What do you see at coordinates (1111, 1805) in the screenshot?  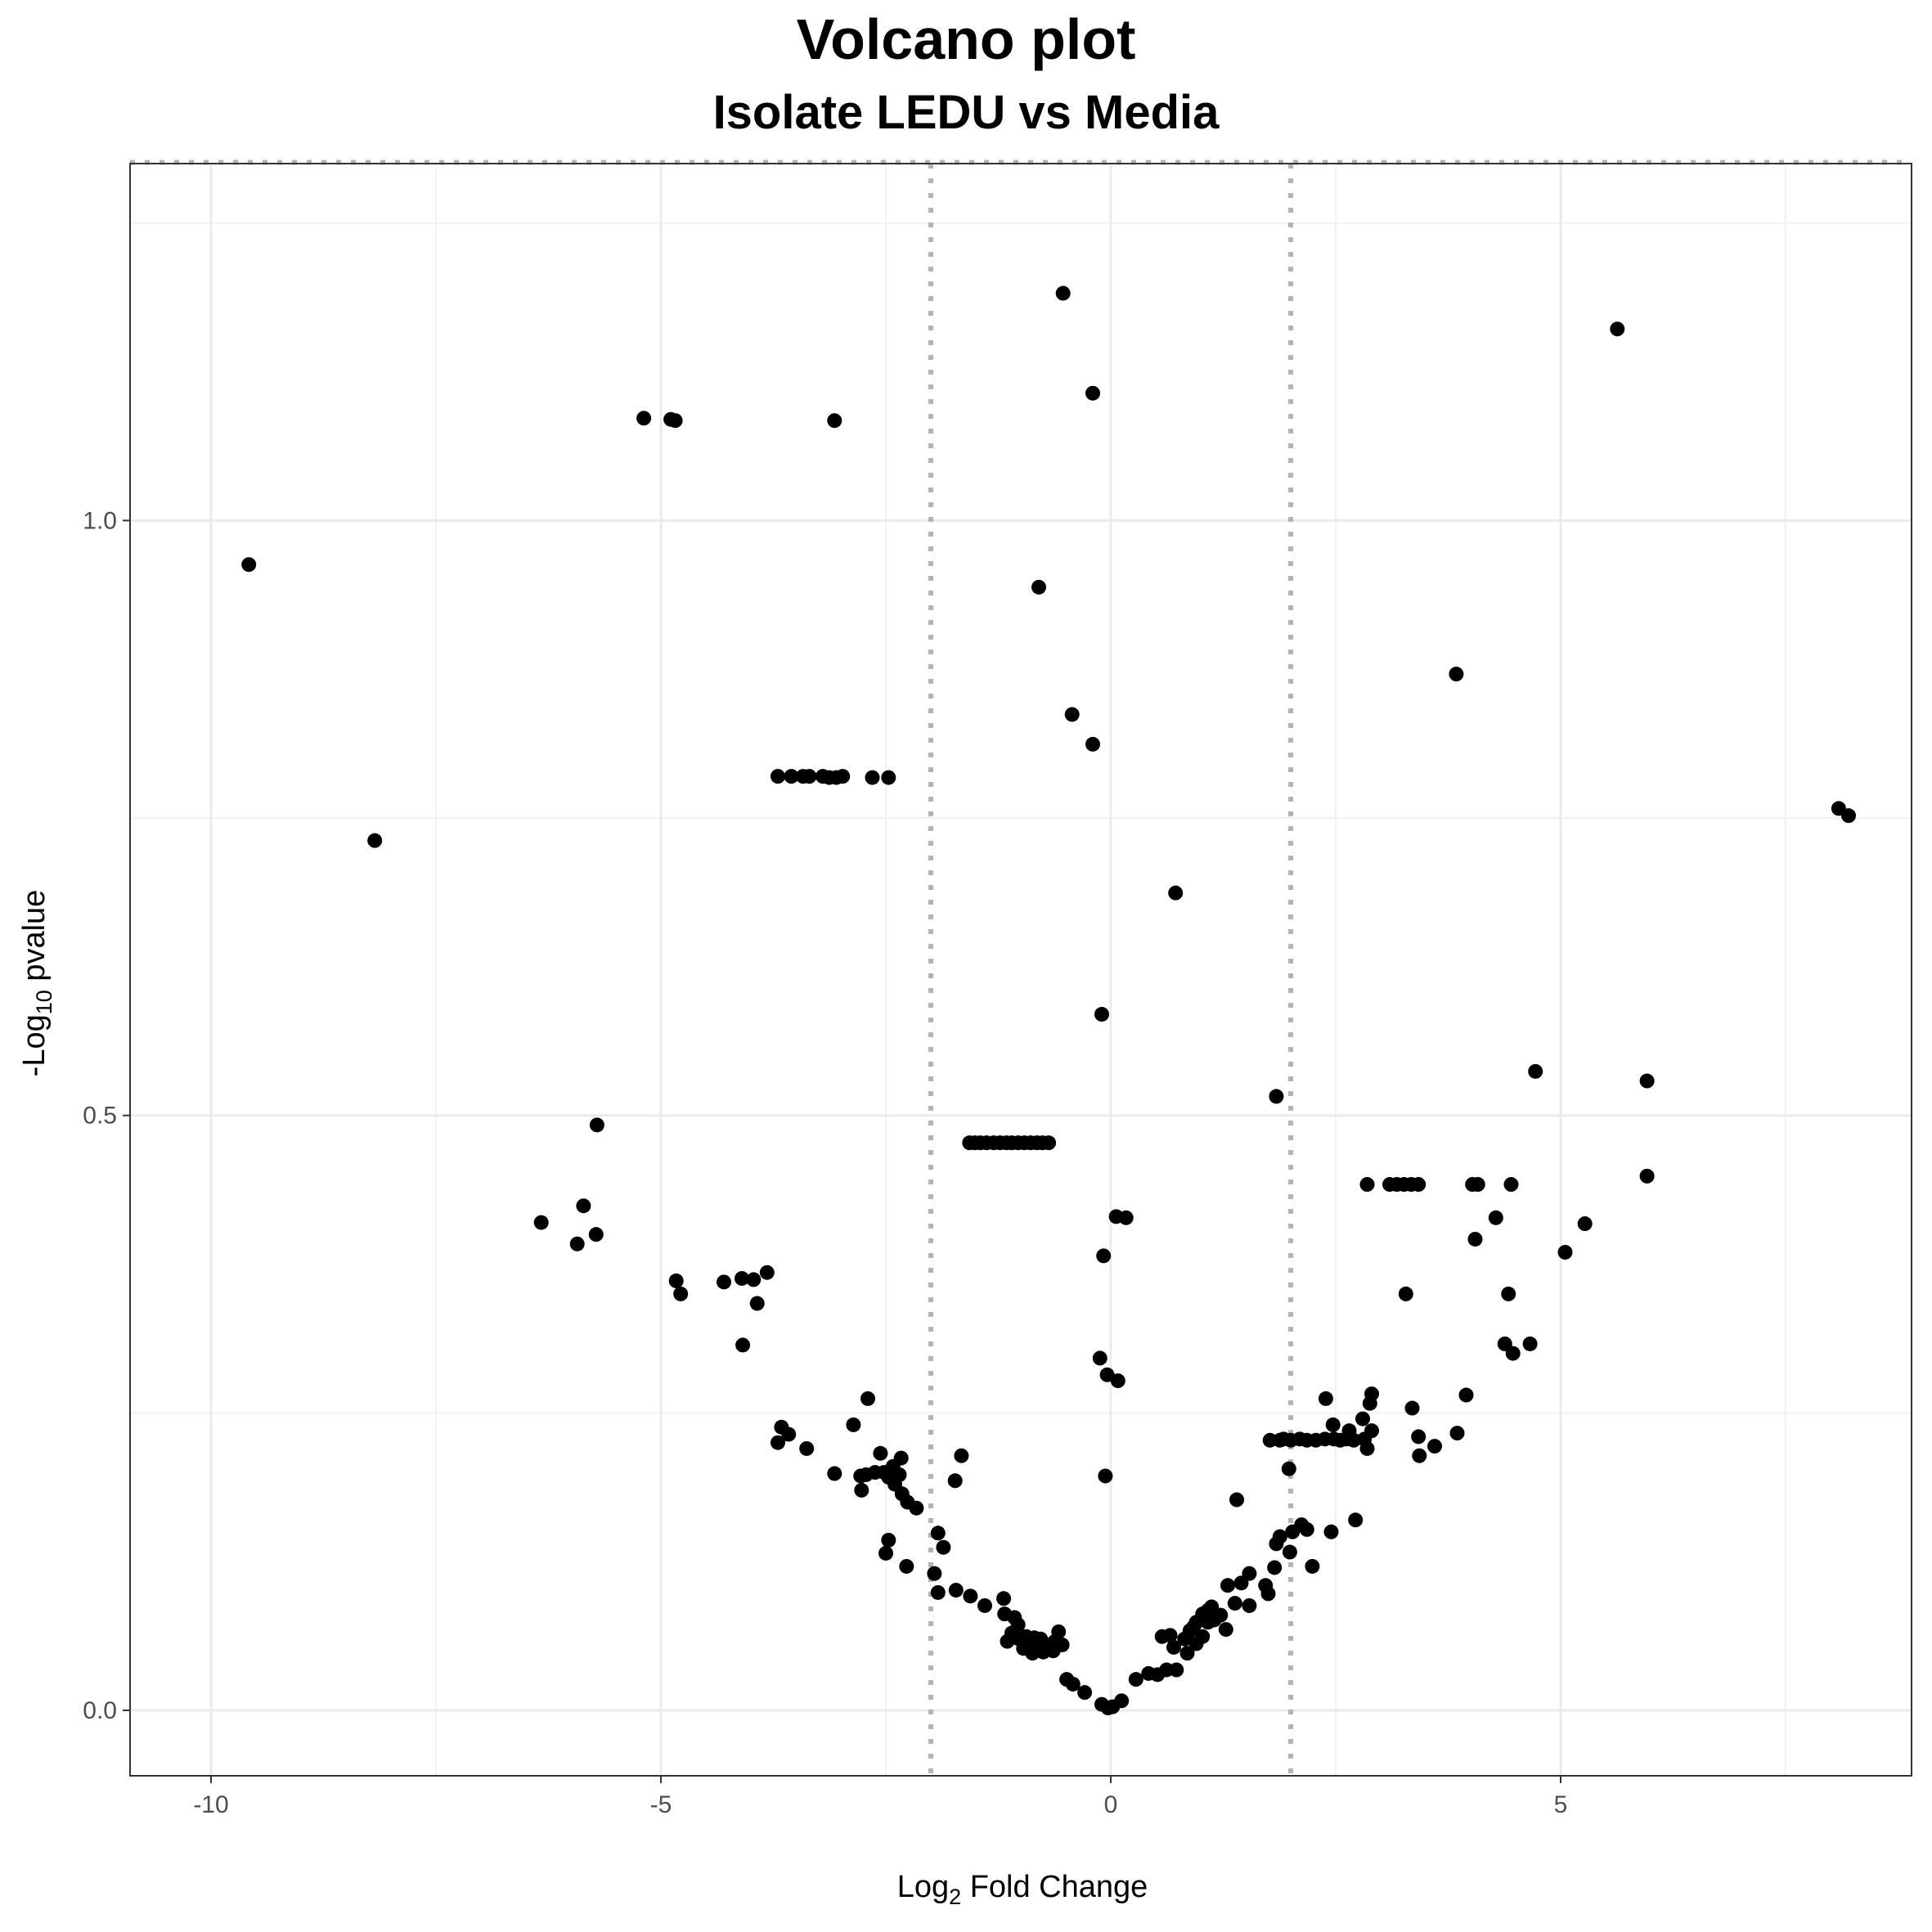 I see `x-tick-label: 0` at bounding box center [1111, 1805].